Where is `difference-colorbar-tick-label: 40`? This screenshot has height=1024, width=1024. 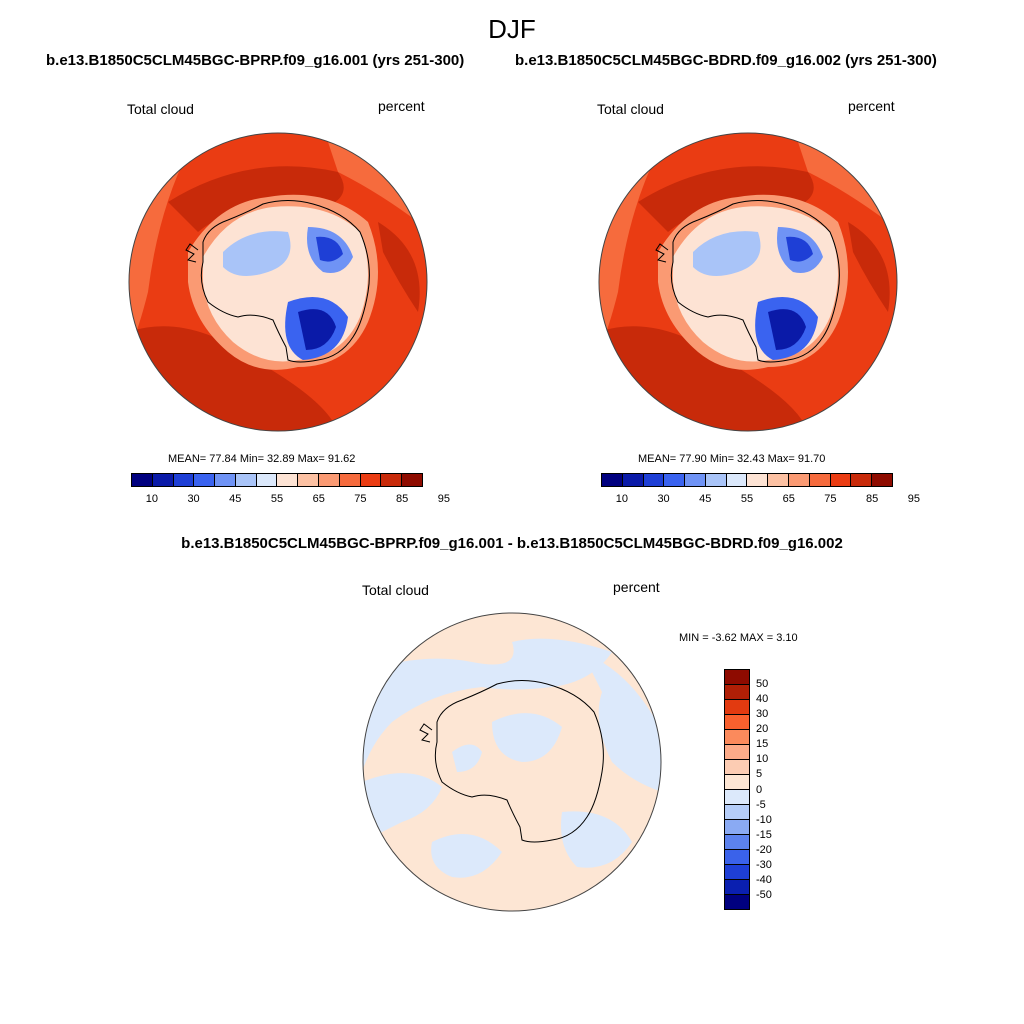 difference-colorbar-tick-label: 40 is located at coordinates (762, 699).